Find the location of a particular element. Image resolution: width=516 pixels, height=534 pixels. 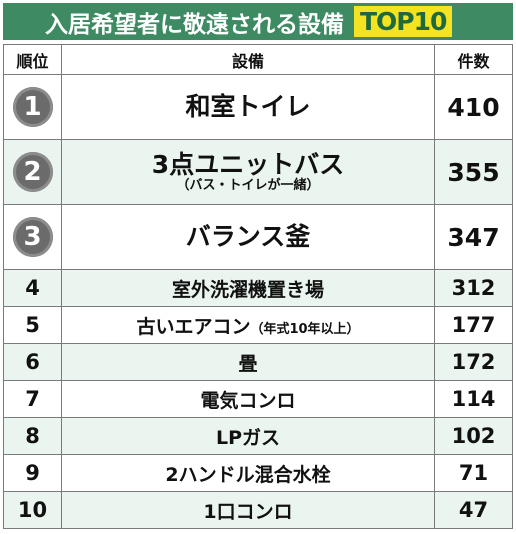

count-value: 102 is located at coordinates (473, 436).